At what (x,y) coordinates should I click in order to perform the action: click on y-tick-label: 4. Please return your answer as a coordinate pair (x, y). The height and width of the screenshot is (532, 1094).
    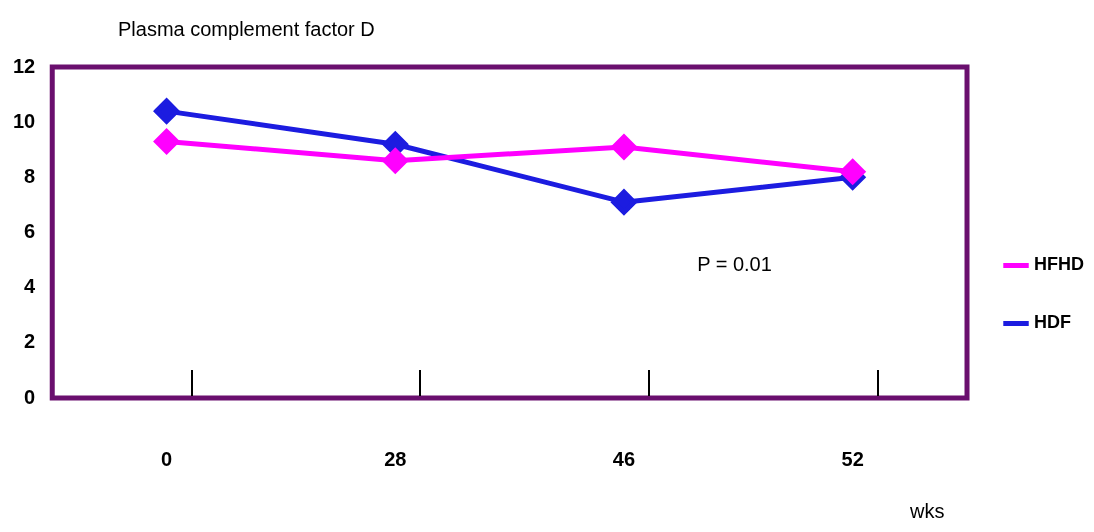
    Looking at the image, I should click on (30, 286).